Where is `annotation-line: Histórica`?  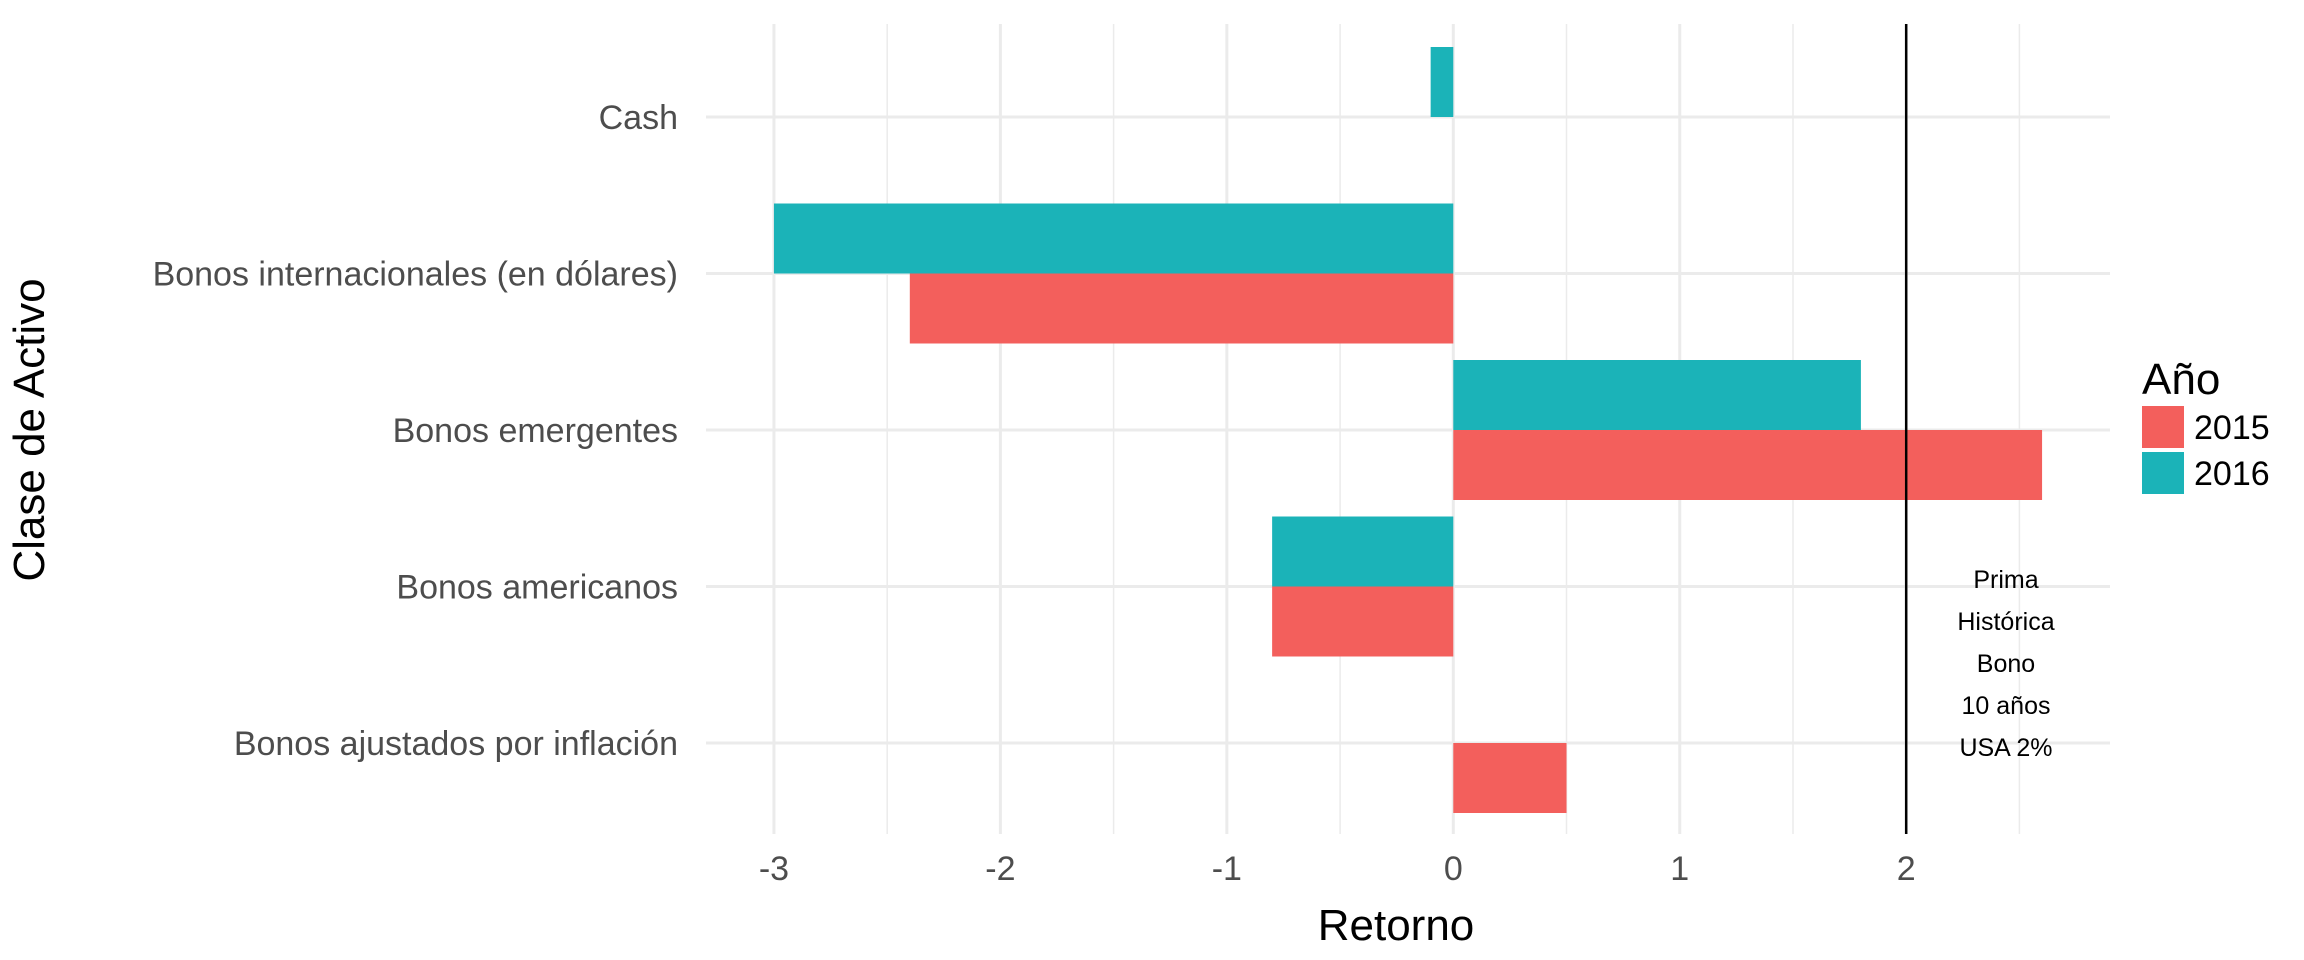 annotation-line: Histórica is located at coordinates (2005, 622).